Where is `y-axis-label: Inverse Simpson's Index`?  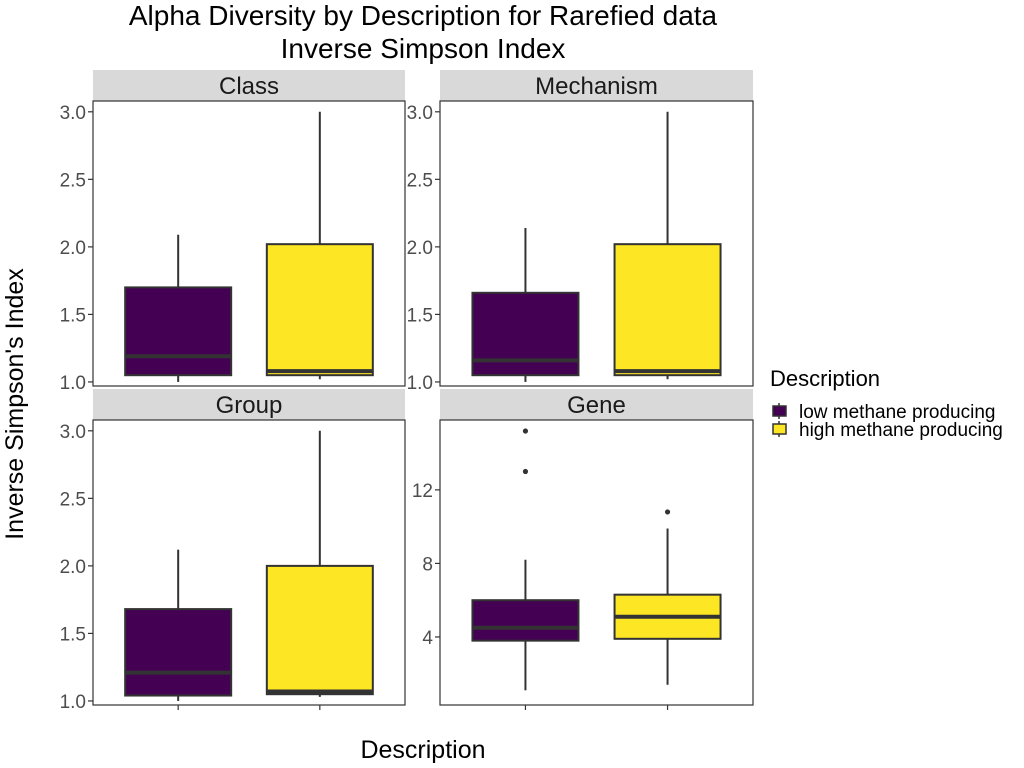 y-axis-label: Inverse Simpson's Index is located at coordinates (15, 404).